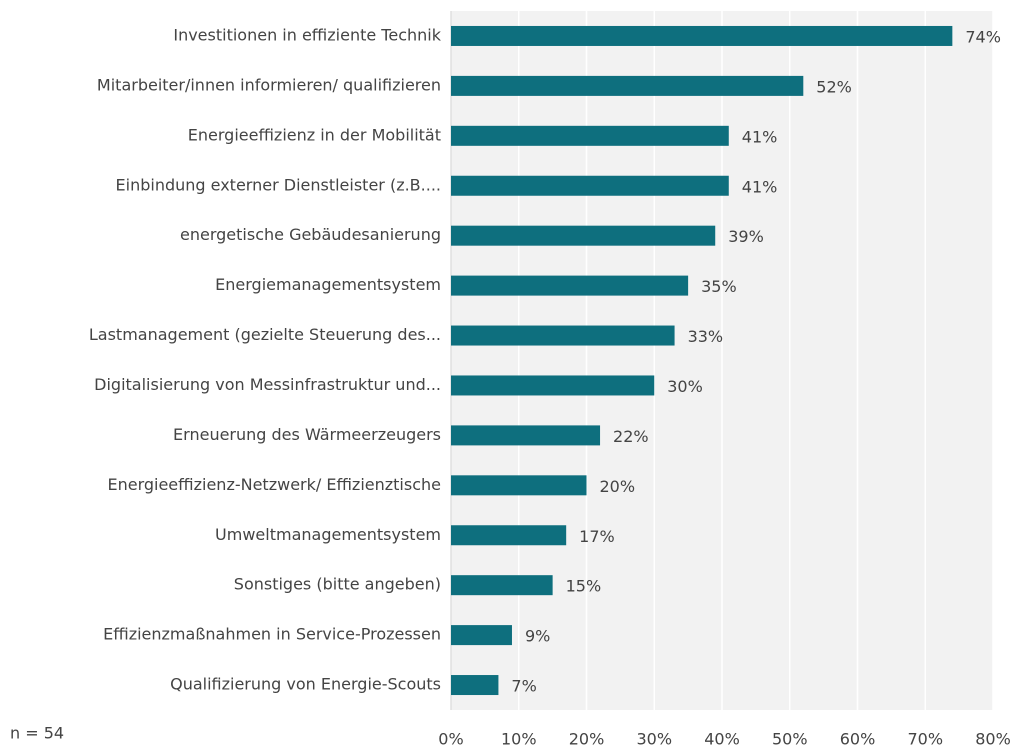 This screenshot has height=753, width=1016. What do you see at coordinates (450, 739) in the screenshot?
I see `x-tick-label: 0%` at bounding box center [450, 739].